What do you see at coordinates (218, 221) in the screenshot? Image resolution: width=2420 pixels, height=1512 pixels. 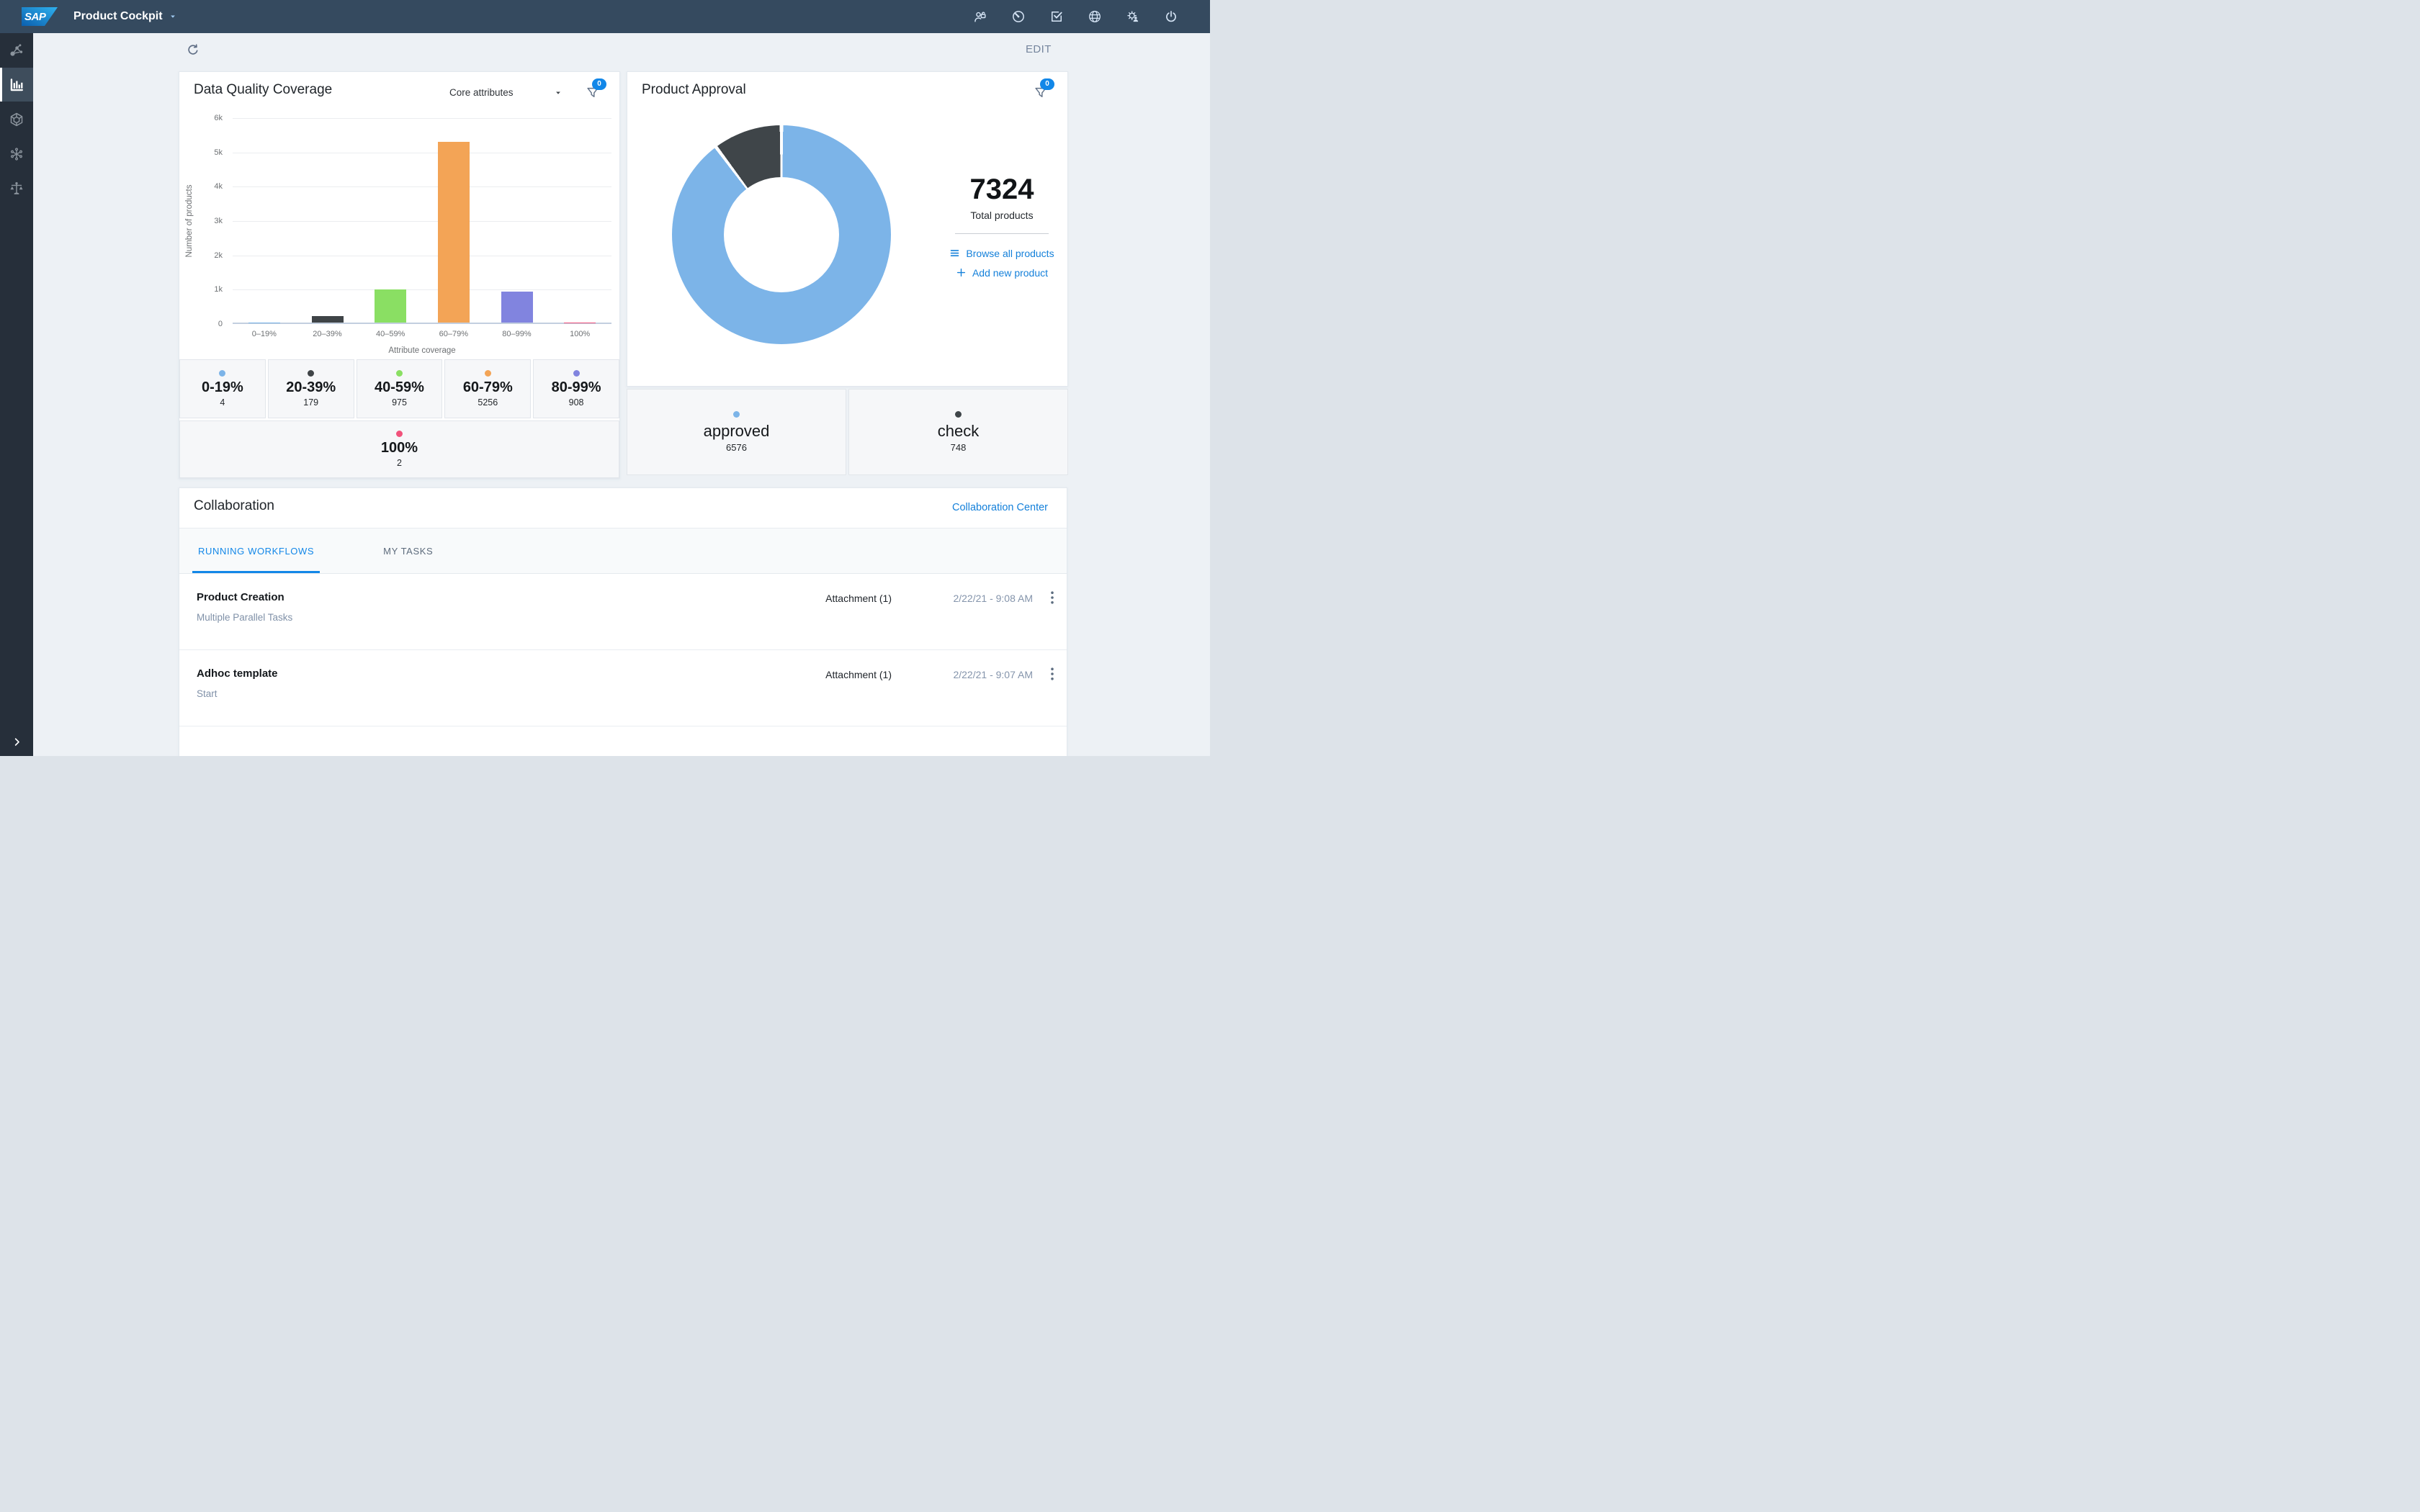 I see `y-tick: 3k` at bounding box center [218, 221].